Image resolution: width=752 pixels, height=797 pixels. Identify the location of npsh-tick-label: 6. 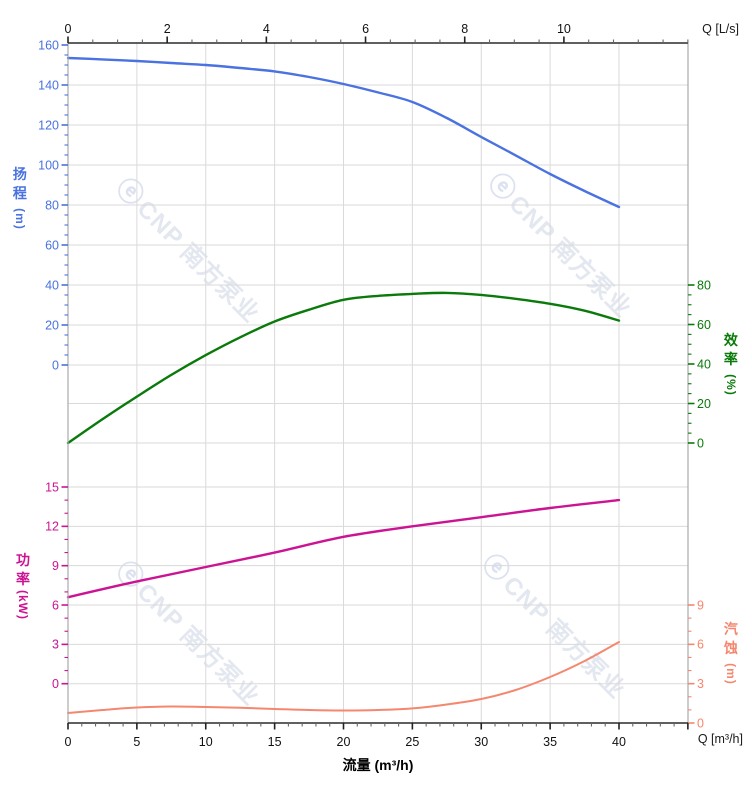
(700, 645).